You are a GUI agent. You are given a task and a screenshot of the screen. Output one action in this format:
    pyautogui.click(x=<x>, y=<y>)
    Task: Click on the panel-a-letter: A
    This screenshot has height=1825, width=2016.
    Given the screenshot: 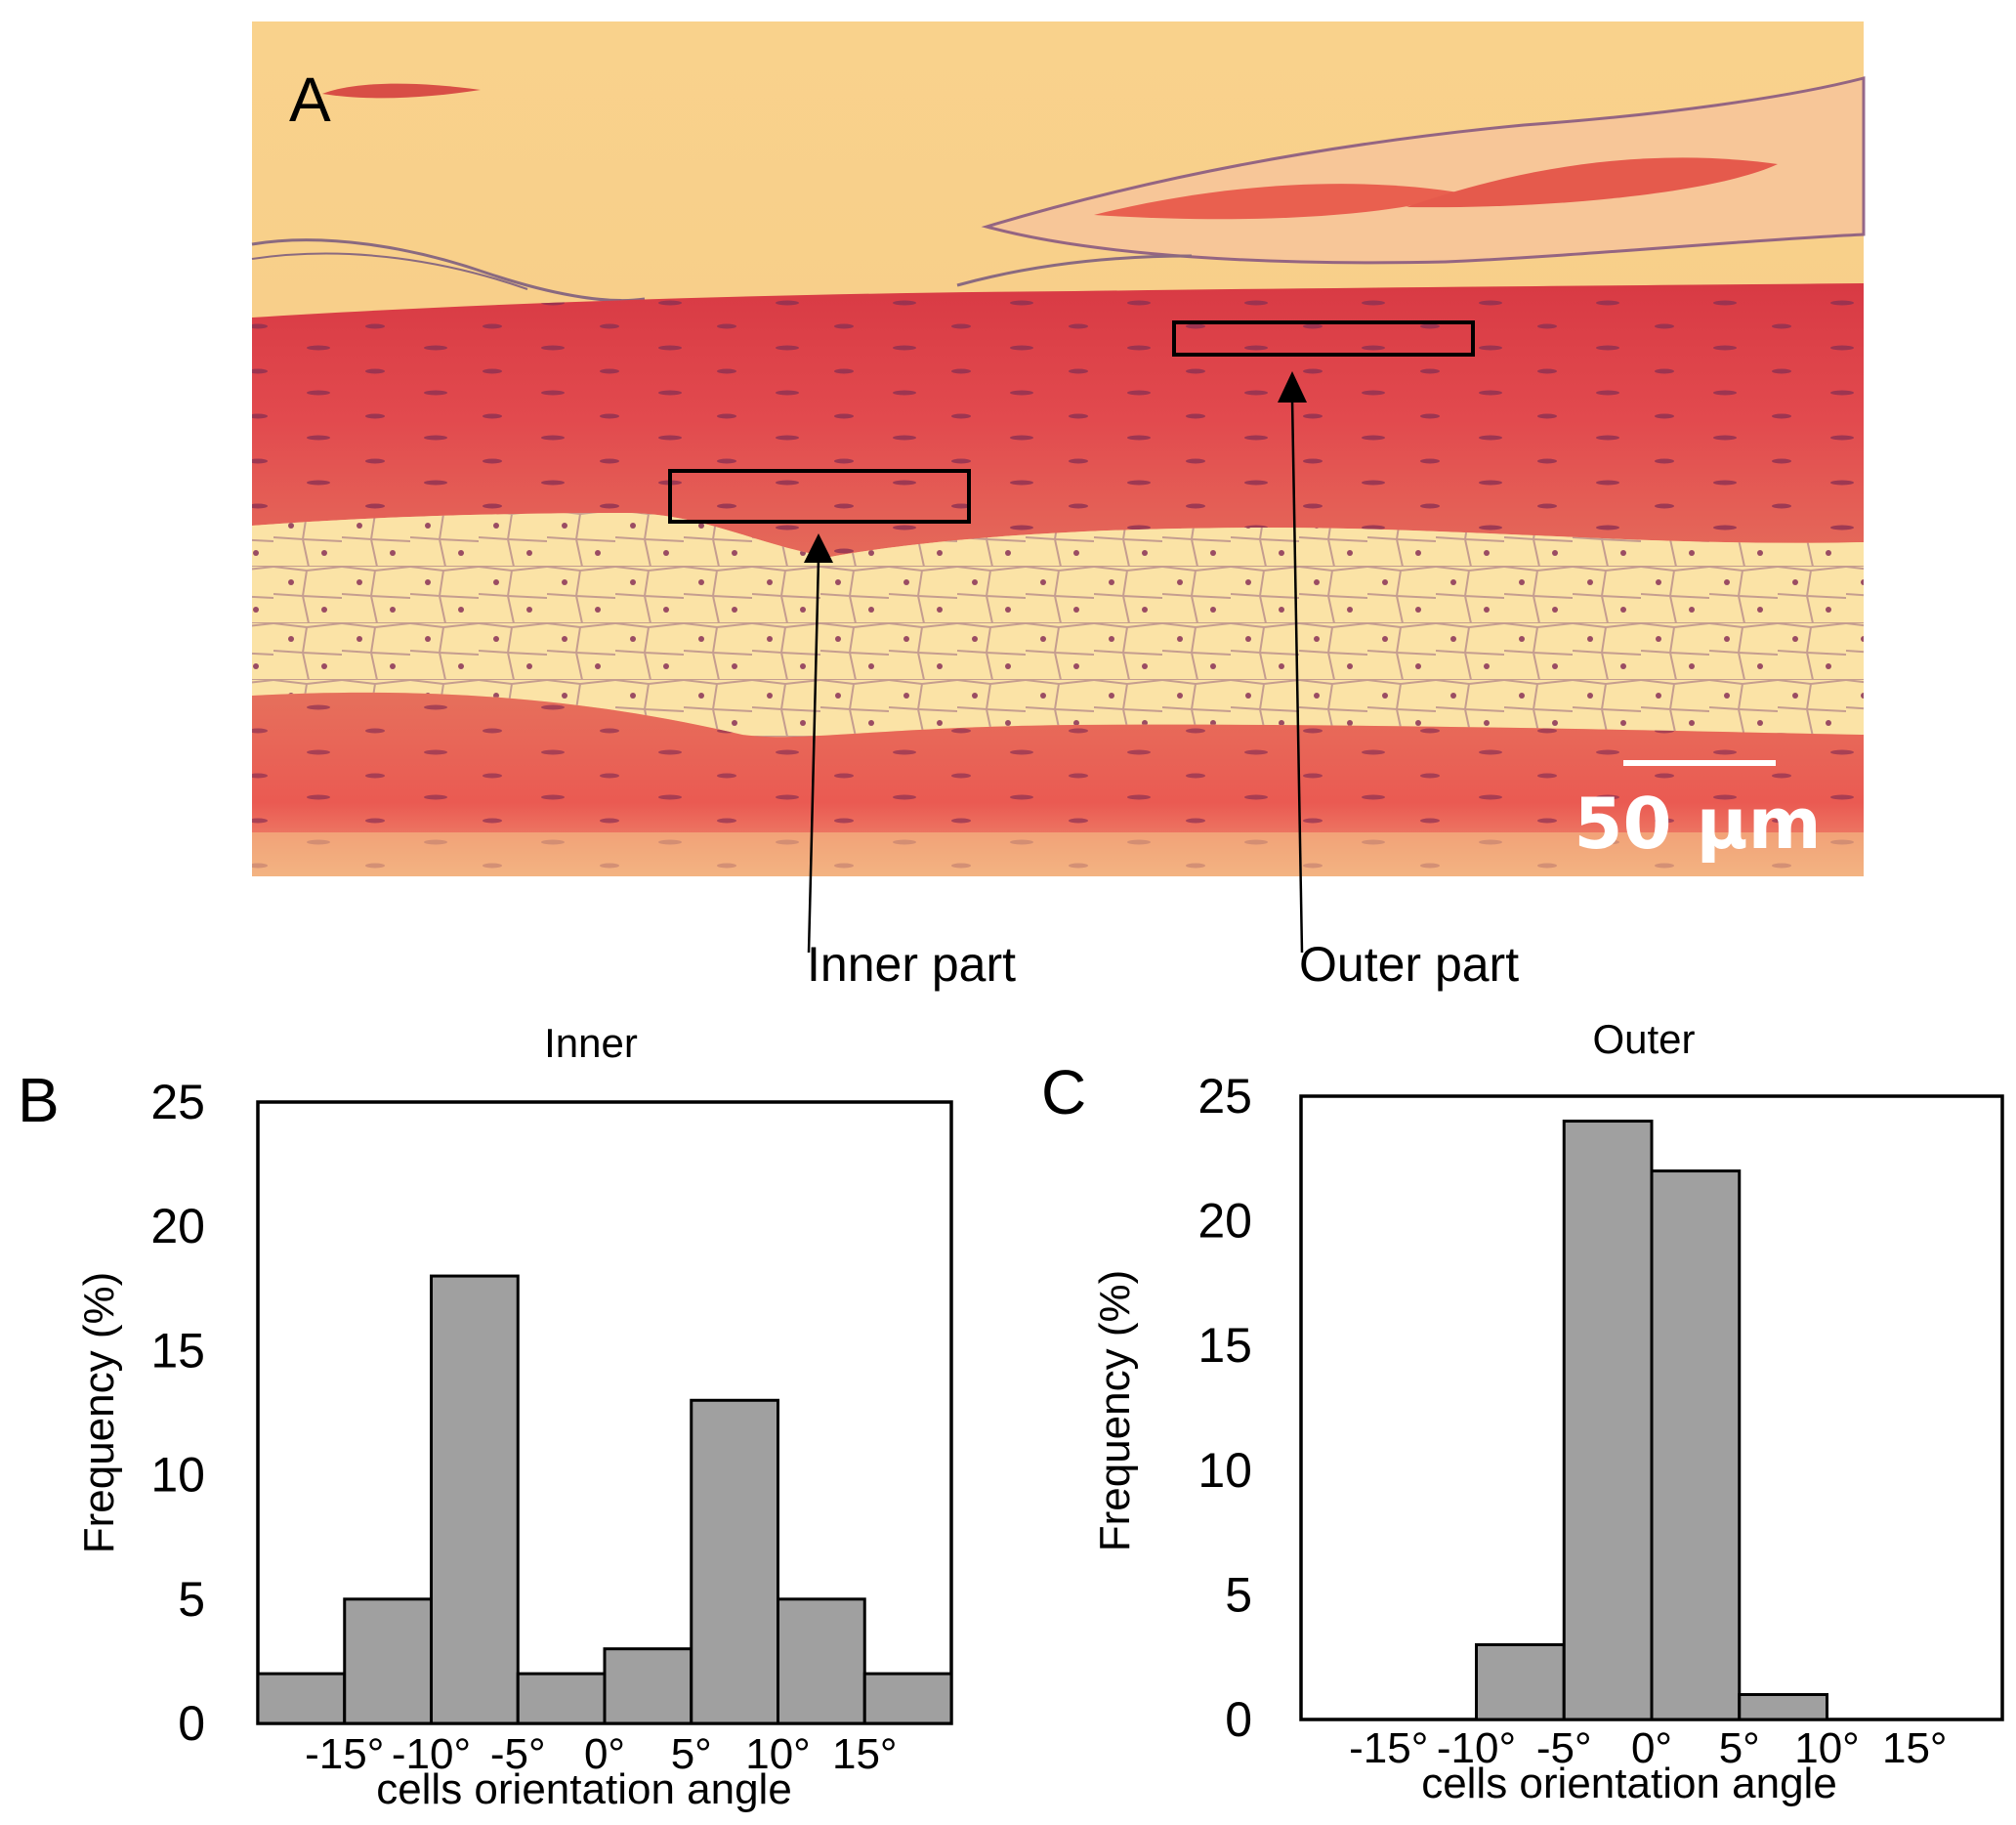 What is the action you would take?
    pyautogui.click(x=310, y=100)
    